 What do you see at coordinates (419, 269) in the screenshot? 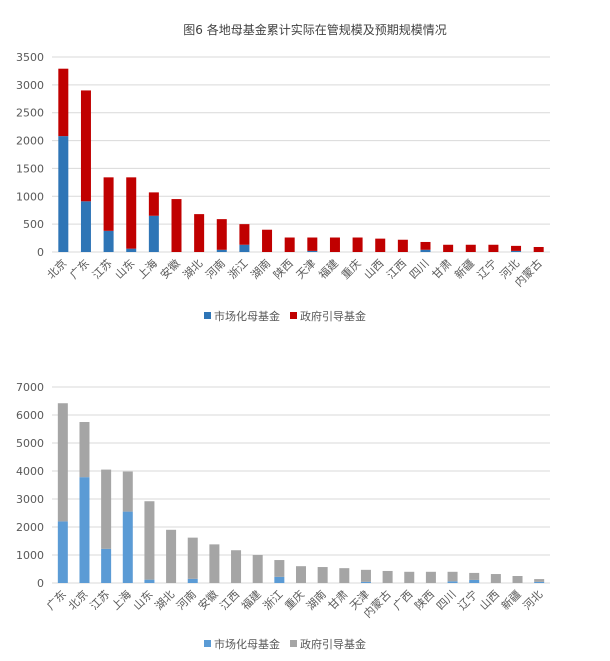
I see `x-tick-label: 四川` at bounding box center [419, 269].